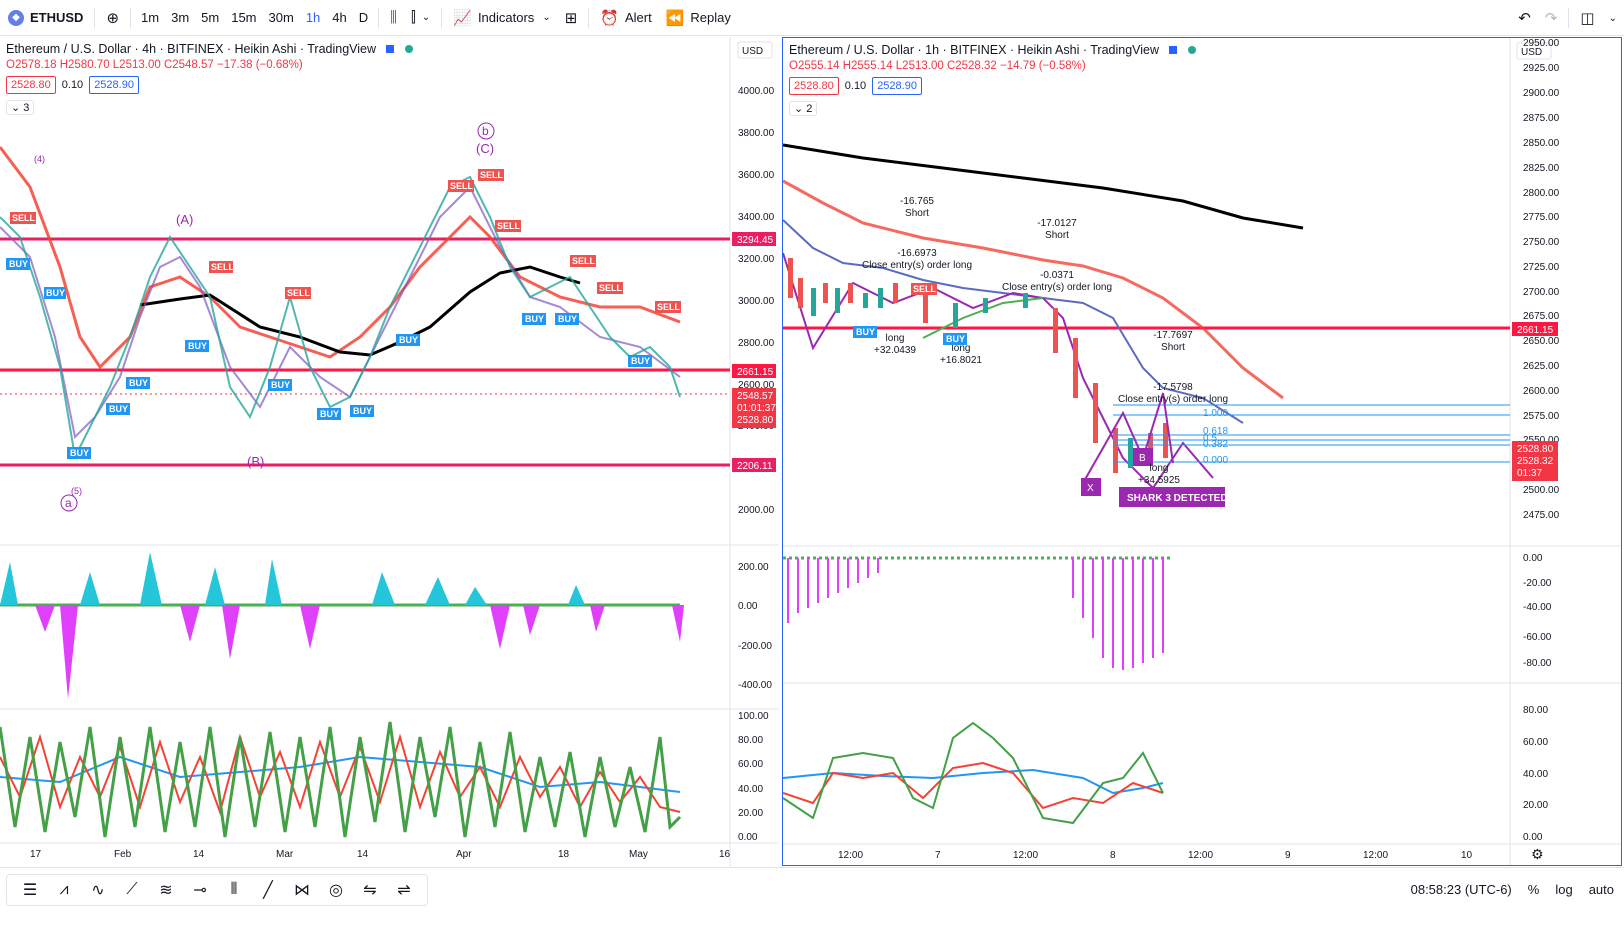 This screenshot has width=1624, height=935. Describe the element at coordinates (200, 890) in the screenshot. I see `horizontal-line-tool-button: ⊸` at that location.